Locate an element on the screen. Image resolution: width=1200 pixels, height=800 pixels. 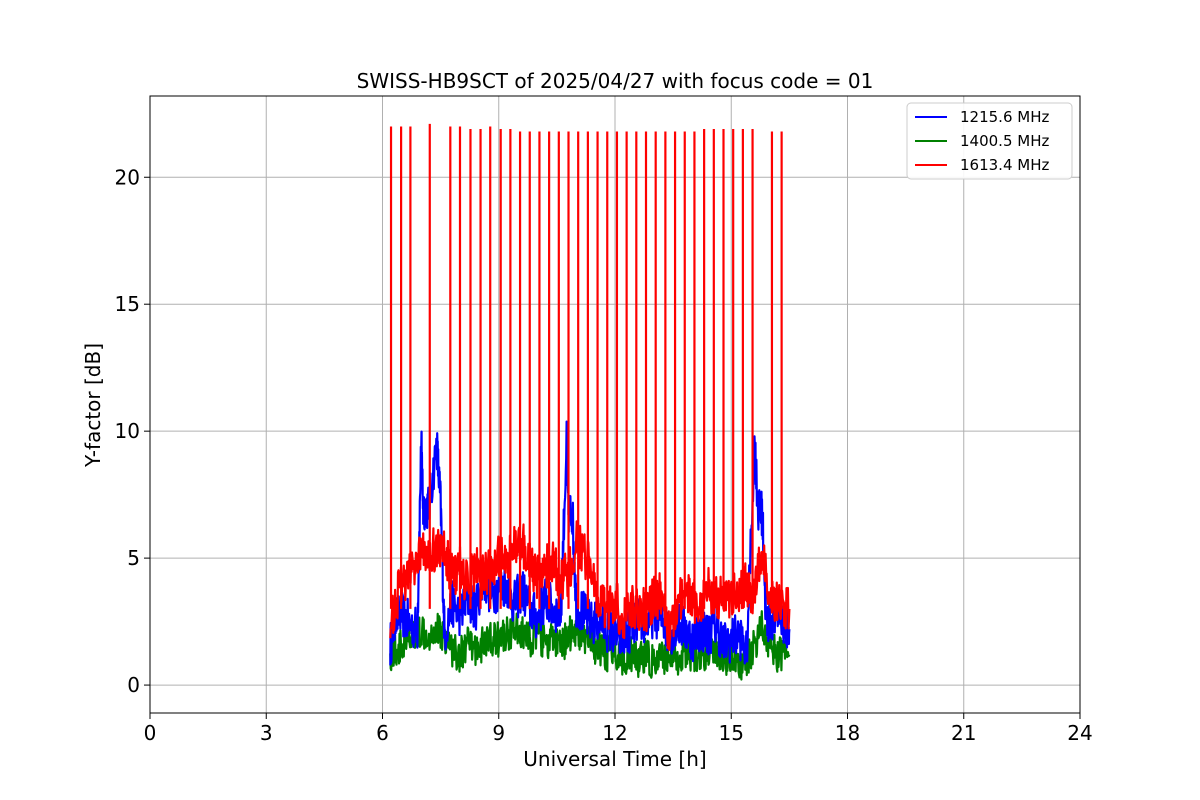
y-tick-label: 0 is located at coordinates (133, 685).